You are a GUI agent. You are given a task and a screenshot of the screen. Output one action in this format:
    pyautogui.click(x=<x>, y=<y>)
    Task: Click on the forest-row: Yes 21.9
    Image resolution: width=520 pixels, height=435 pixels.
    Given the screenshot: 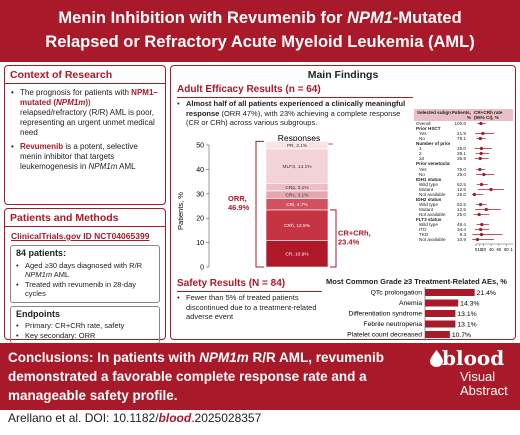 What is the action you would take?
    pyautogui.click(x=463, y=133)
    